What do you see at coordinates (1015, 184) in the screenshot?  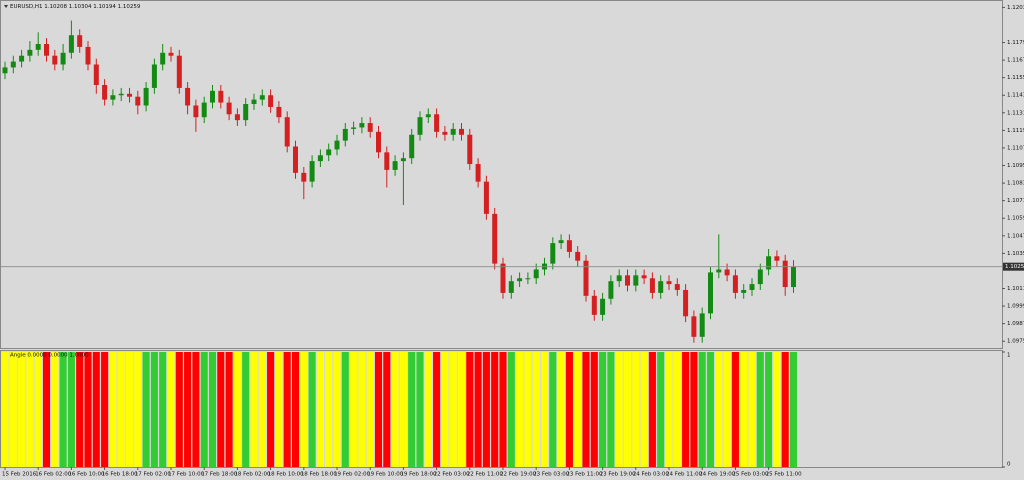 I see `y-tick-label: 1.10830` at bounding box center [1015, 184].